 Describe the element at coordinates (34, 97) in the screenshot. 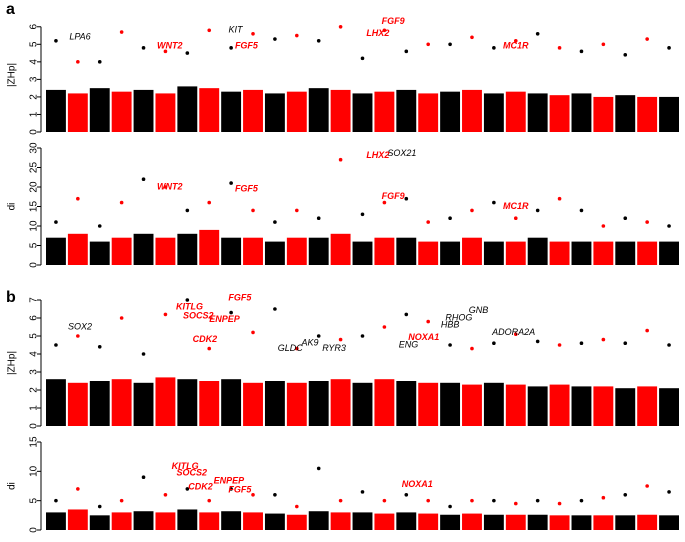

I see `y-tick-label: 2` at that location.